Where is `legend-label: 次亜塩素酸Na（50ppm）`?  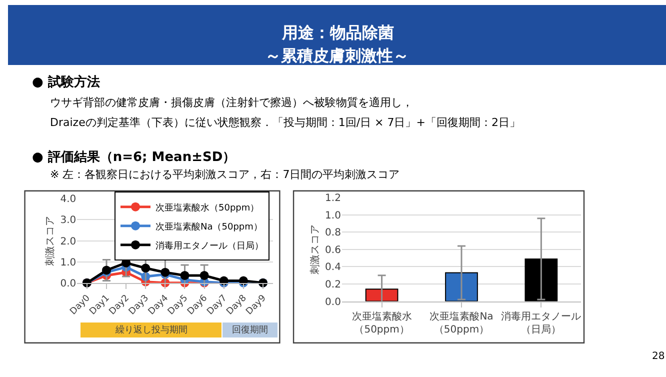 legend-label: 次亜塩素酸Na（50ppm） is located at coordinates (208, 226).